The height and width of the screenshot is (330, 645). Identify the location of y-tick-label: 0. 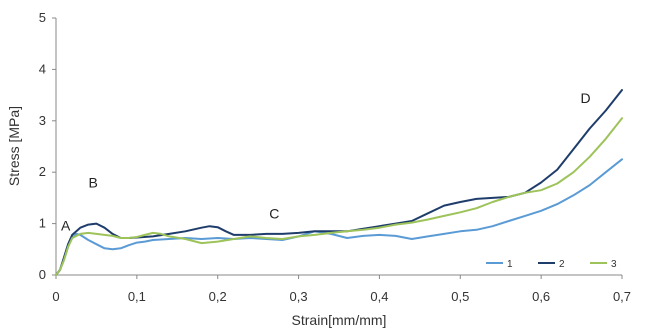
(42, 274).